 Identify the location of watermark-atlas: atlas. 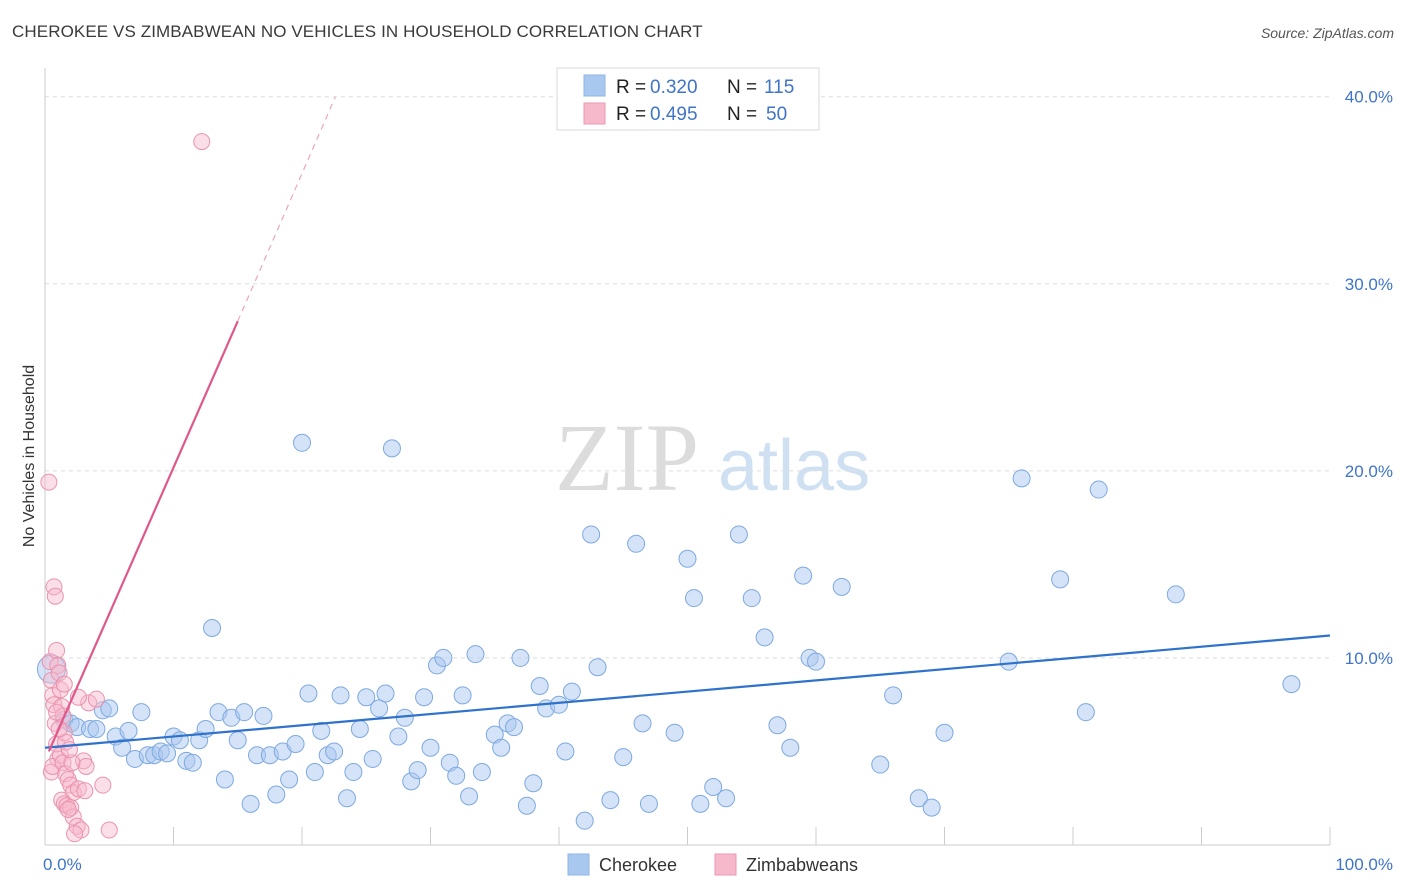
(794, 466).